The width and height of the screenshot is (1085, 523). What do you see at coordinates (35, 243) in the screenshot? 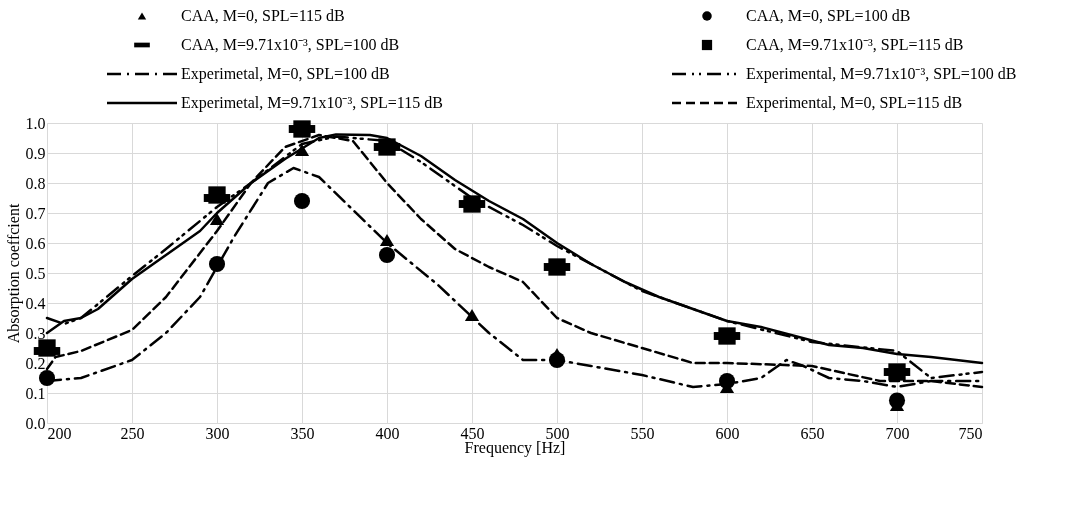
I see `y-tick-label: 0.6` at bounding box center [35, 243].